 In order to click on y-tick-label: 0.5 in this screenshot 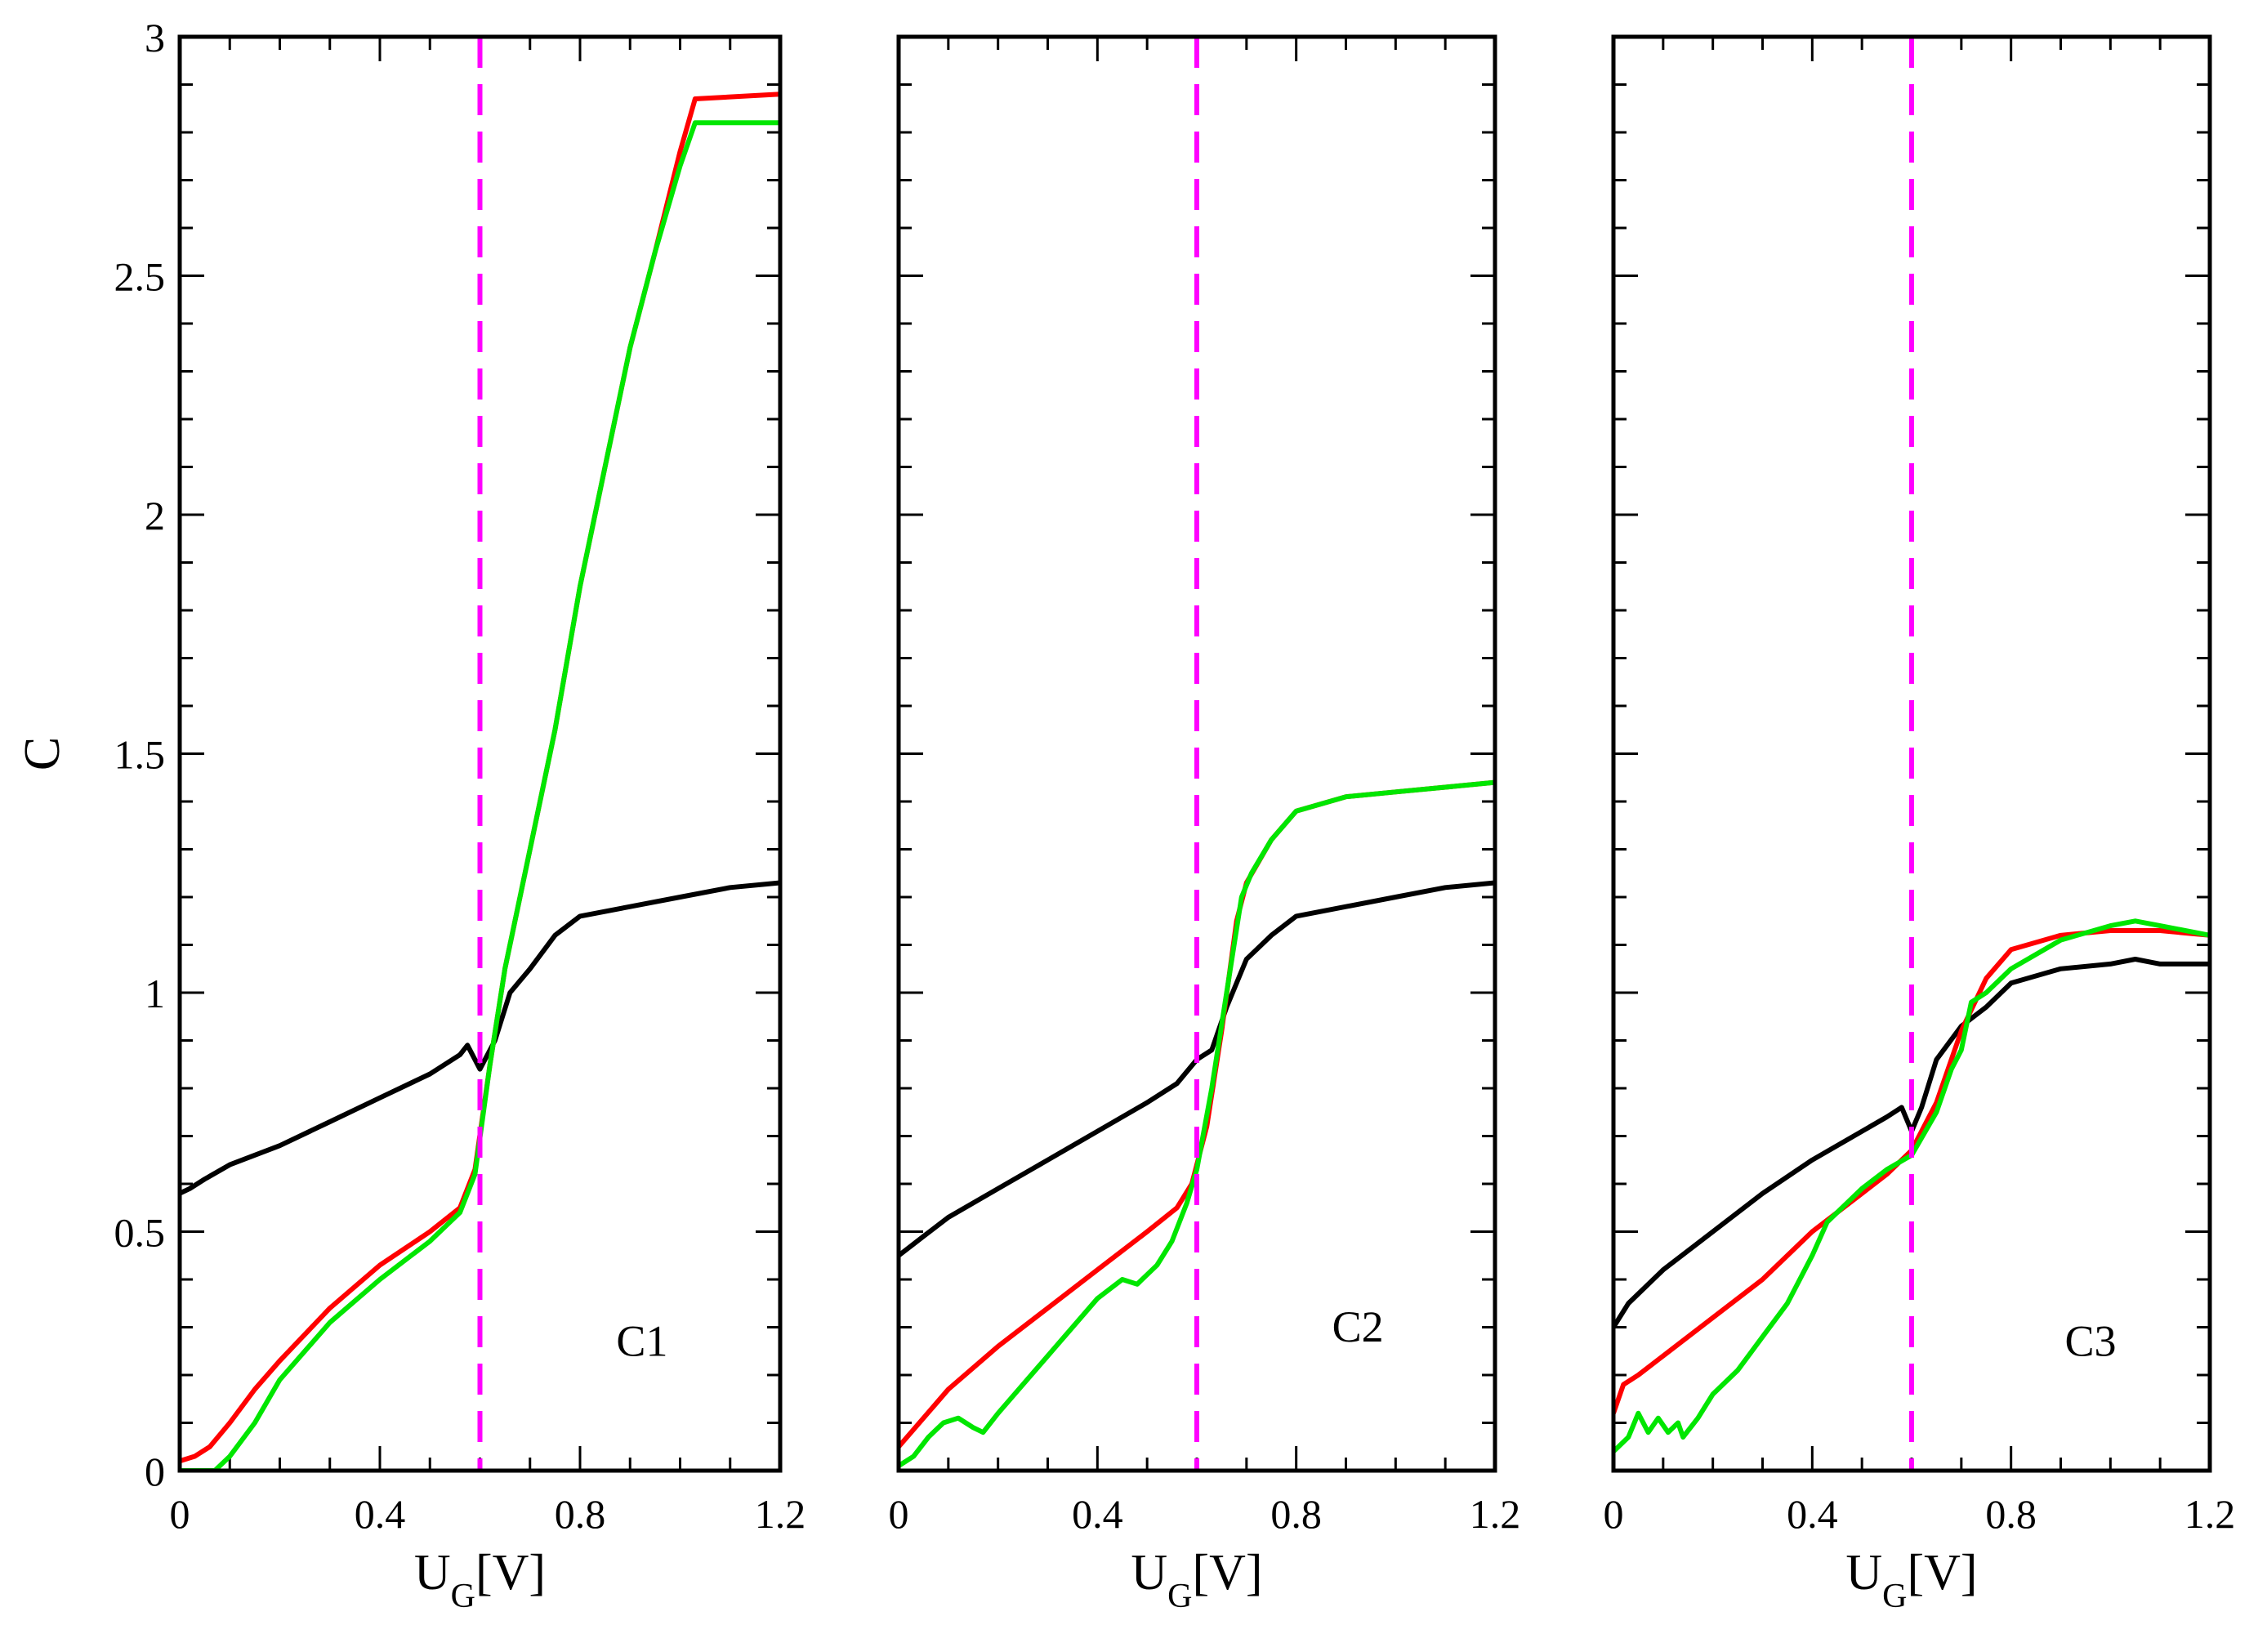, I will do `click(140, 1233)`.